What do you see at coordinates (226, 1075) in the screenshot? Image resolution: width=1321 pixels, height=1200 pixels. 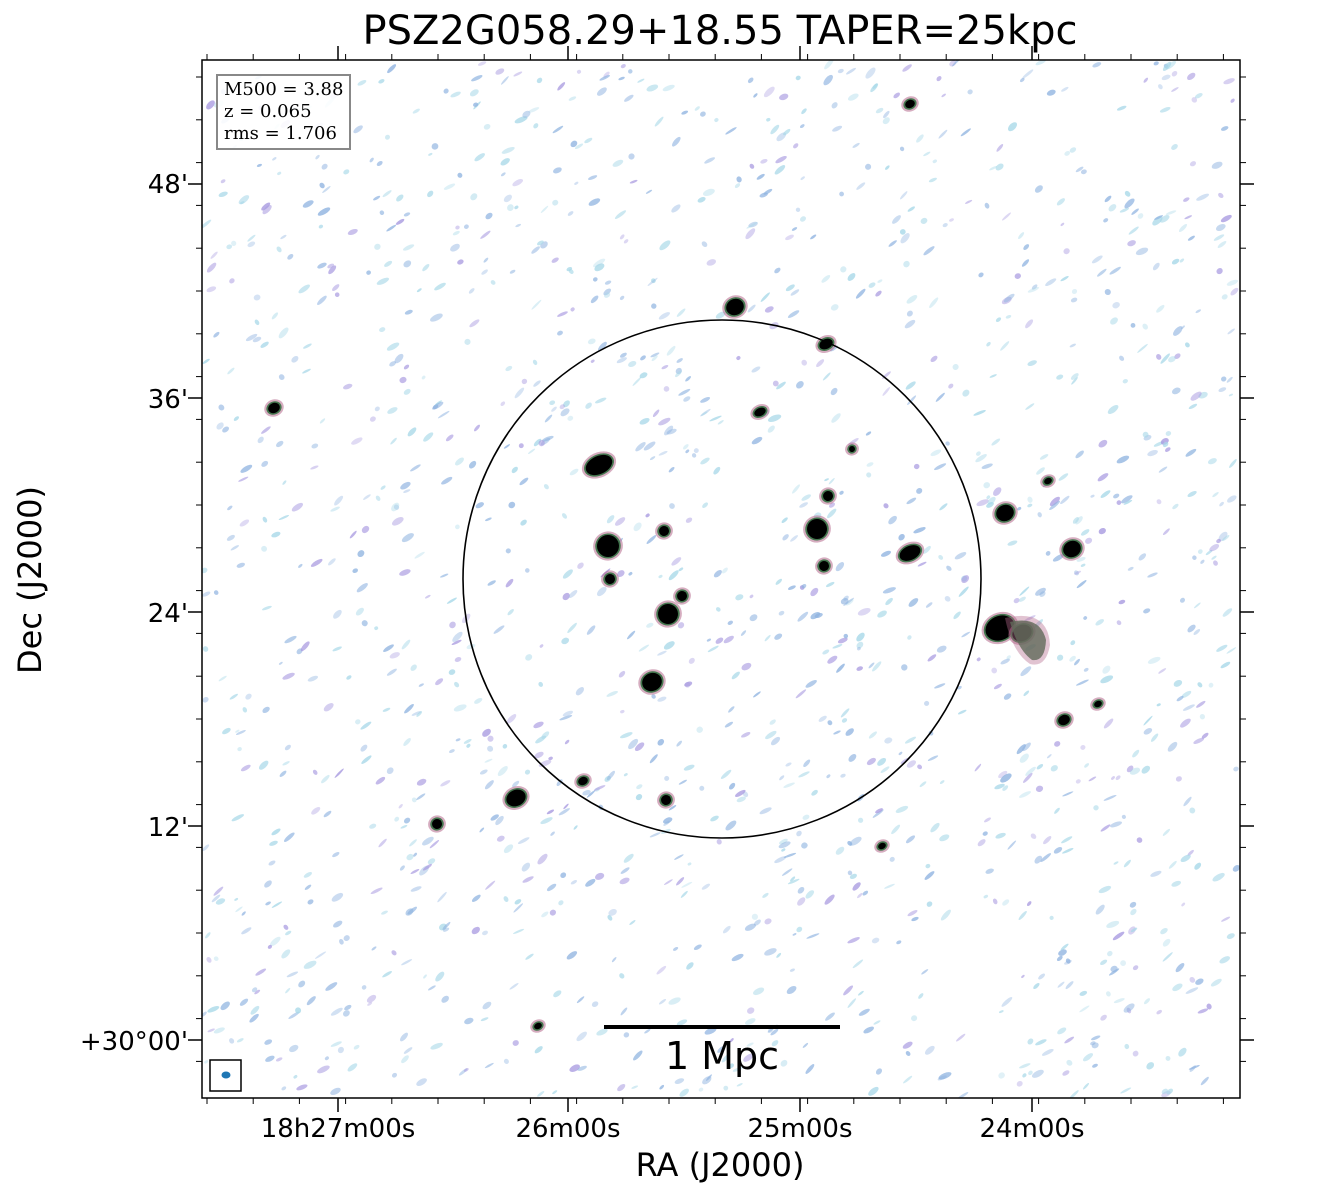 I see `beam-ellipse` at bounding box center [226, 1075].